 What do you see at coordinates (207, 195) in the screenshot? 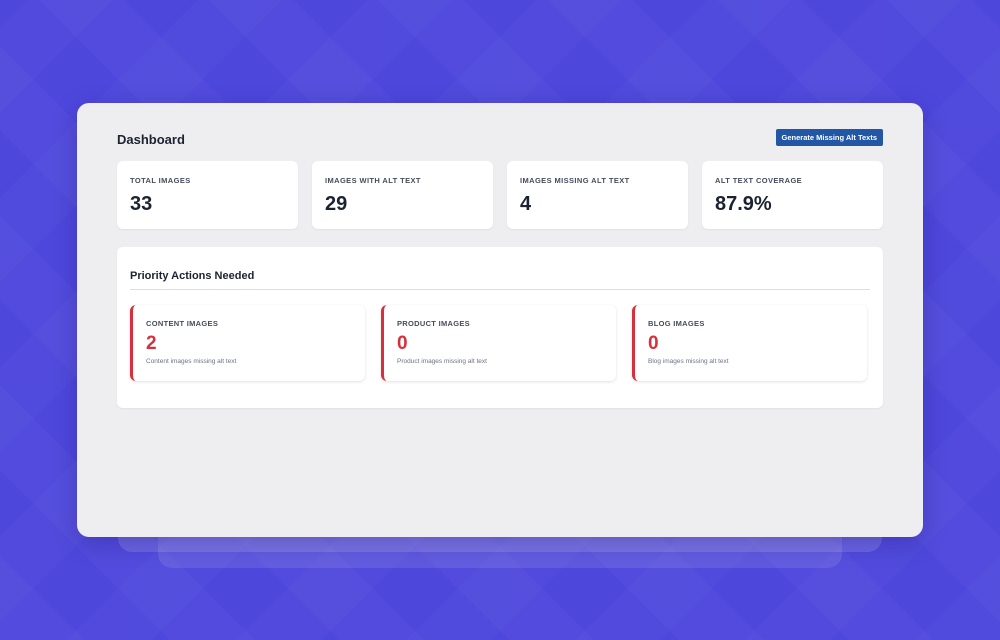
I see `stat-card-total-images: TOTAL IMAGES 33` at bounding box center [207, 195].